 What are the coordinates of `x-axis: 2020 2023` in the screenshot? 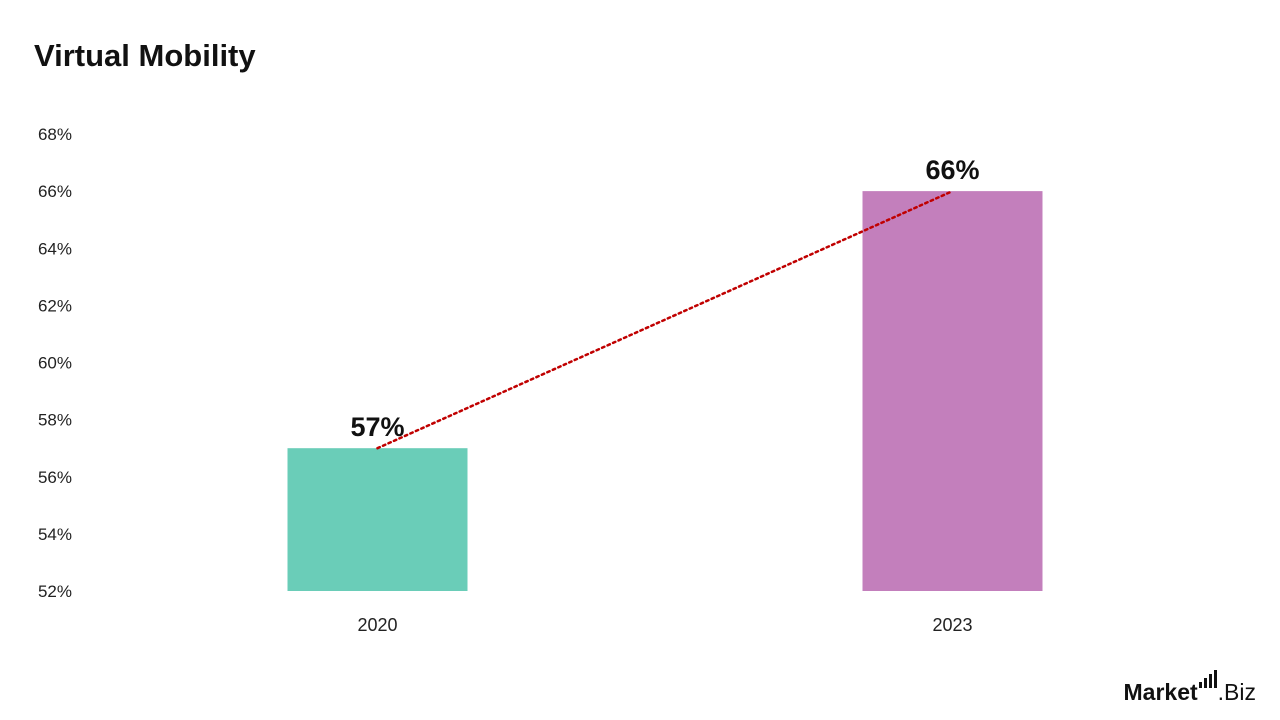 It's located at (664, 625).